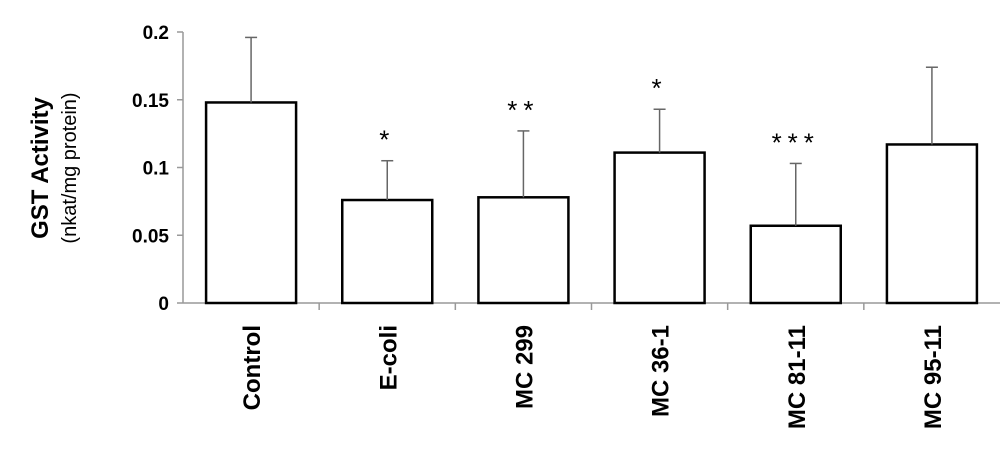 This screenshot has width=1000, height=464. I want to click on y-tick-label: 0.15, so click(150, 101).